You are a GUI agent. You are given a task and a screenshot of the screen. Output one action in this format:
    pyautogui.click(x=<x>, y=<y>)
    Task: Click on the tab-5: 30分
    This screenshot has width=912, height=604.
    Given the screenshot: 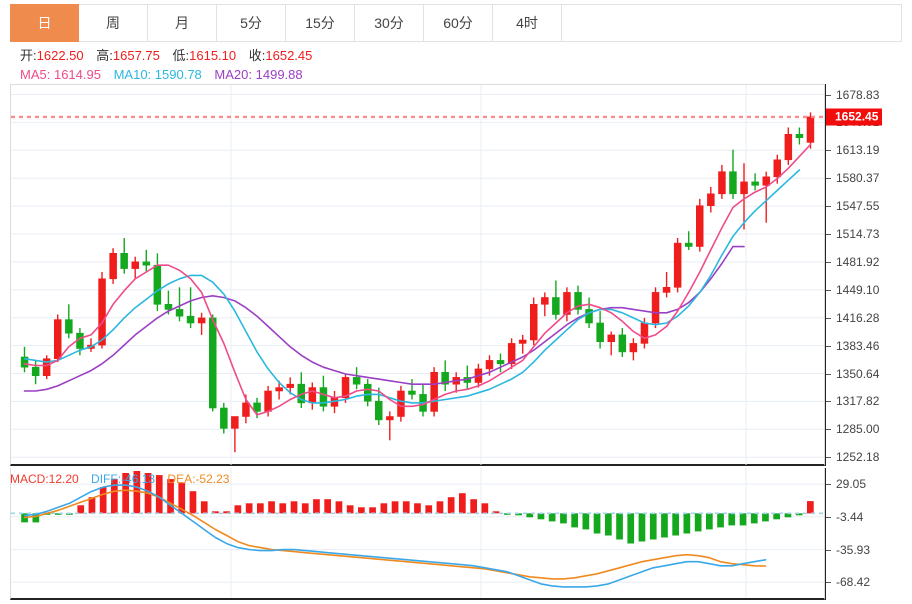 What is the action you would take?
    pyautogui.click(x=389, y=23)
    